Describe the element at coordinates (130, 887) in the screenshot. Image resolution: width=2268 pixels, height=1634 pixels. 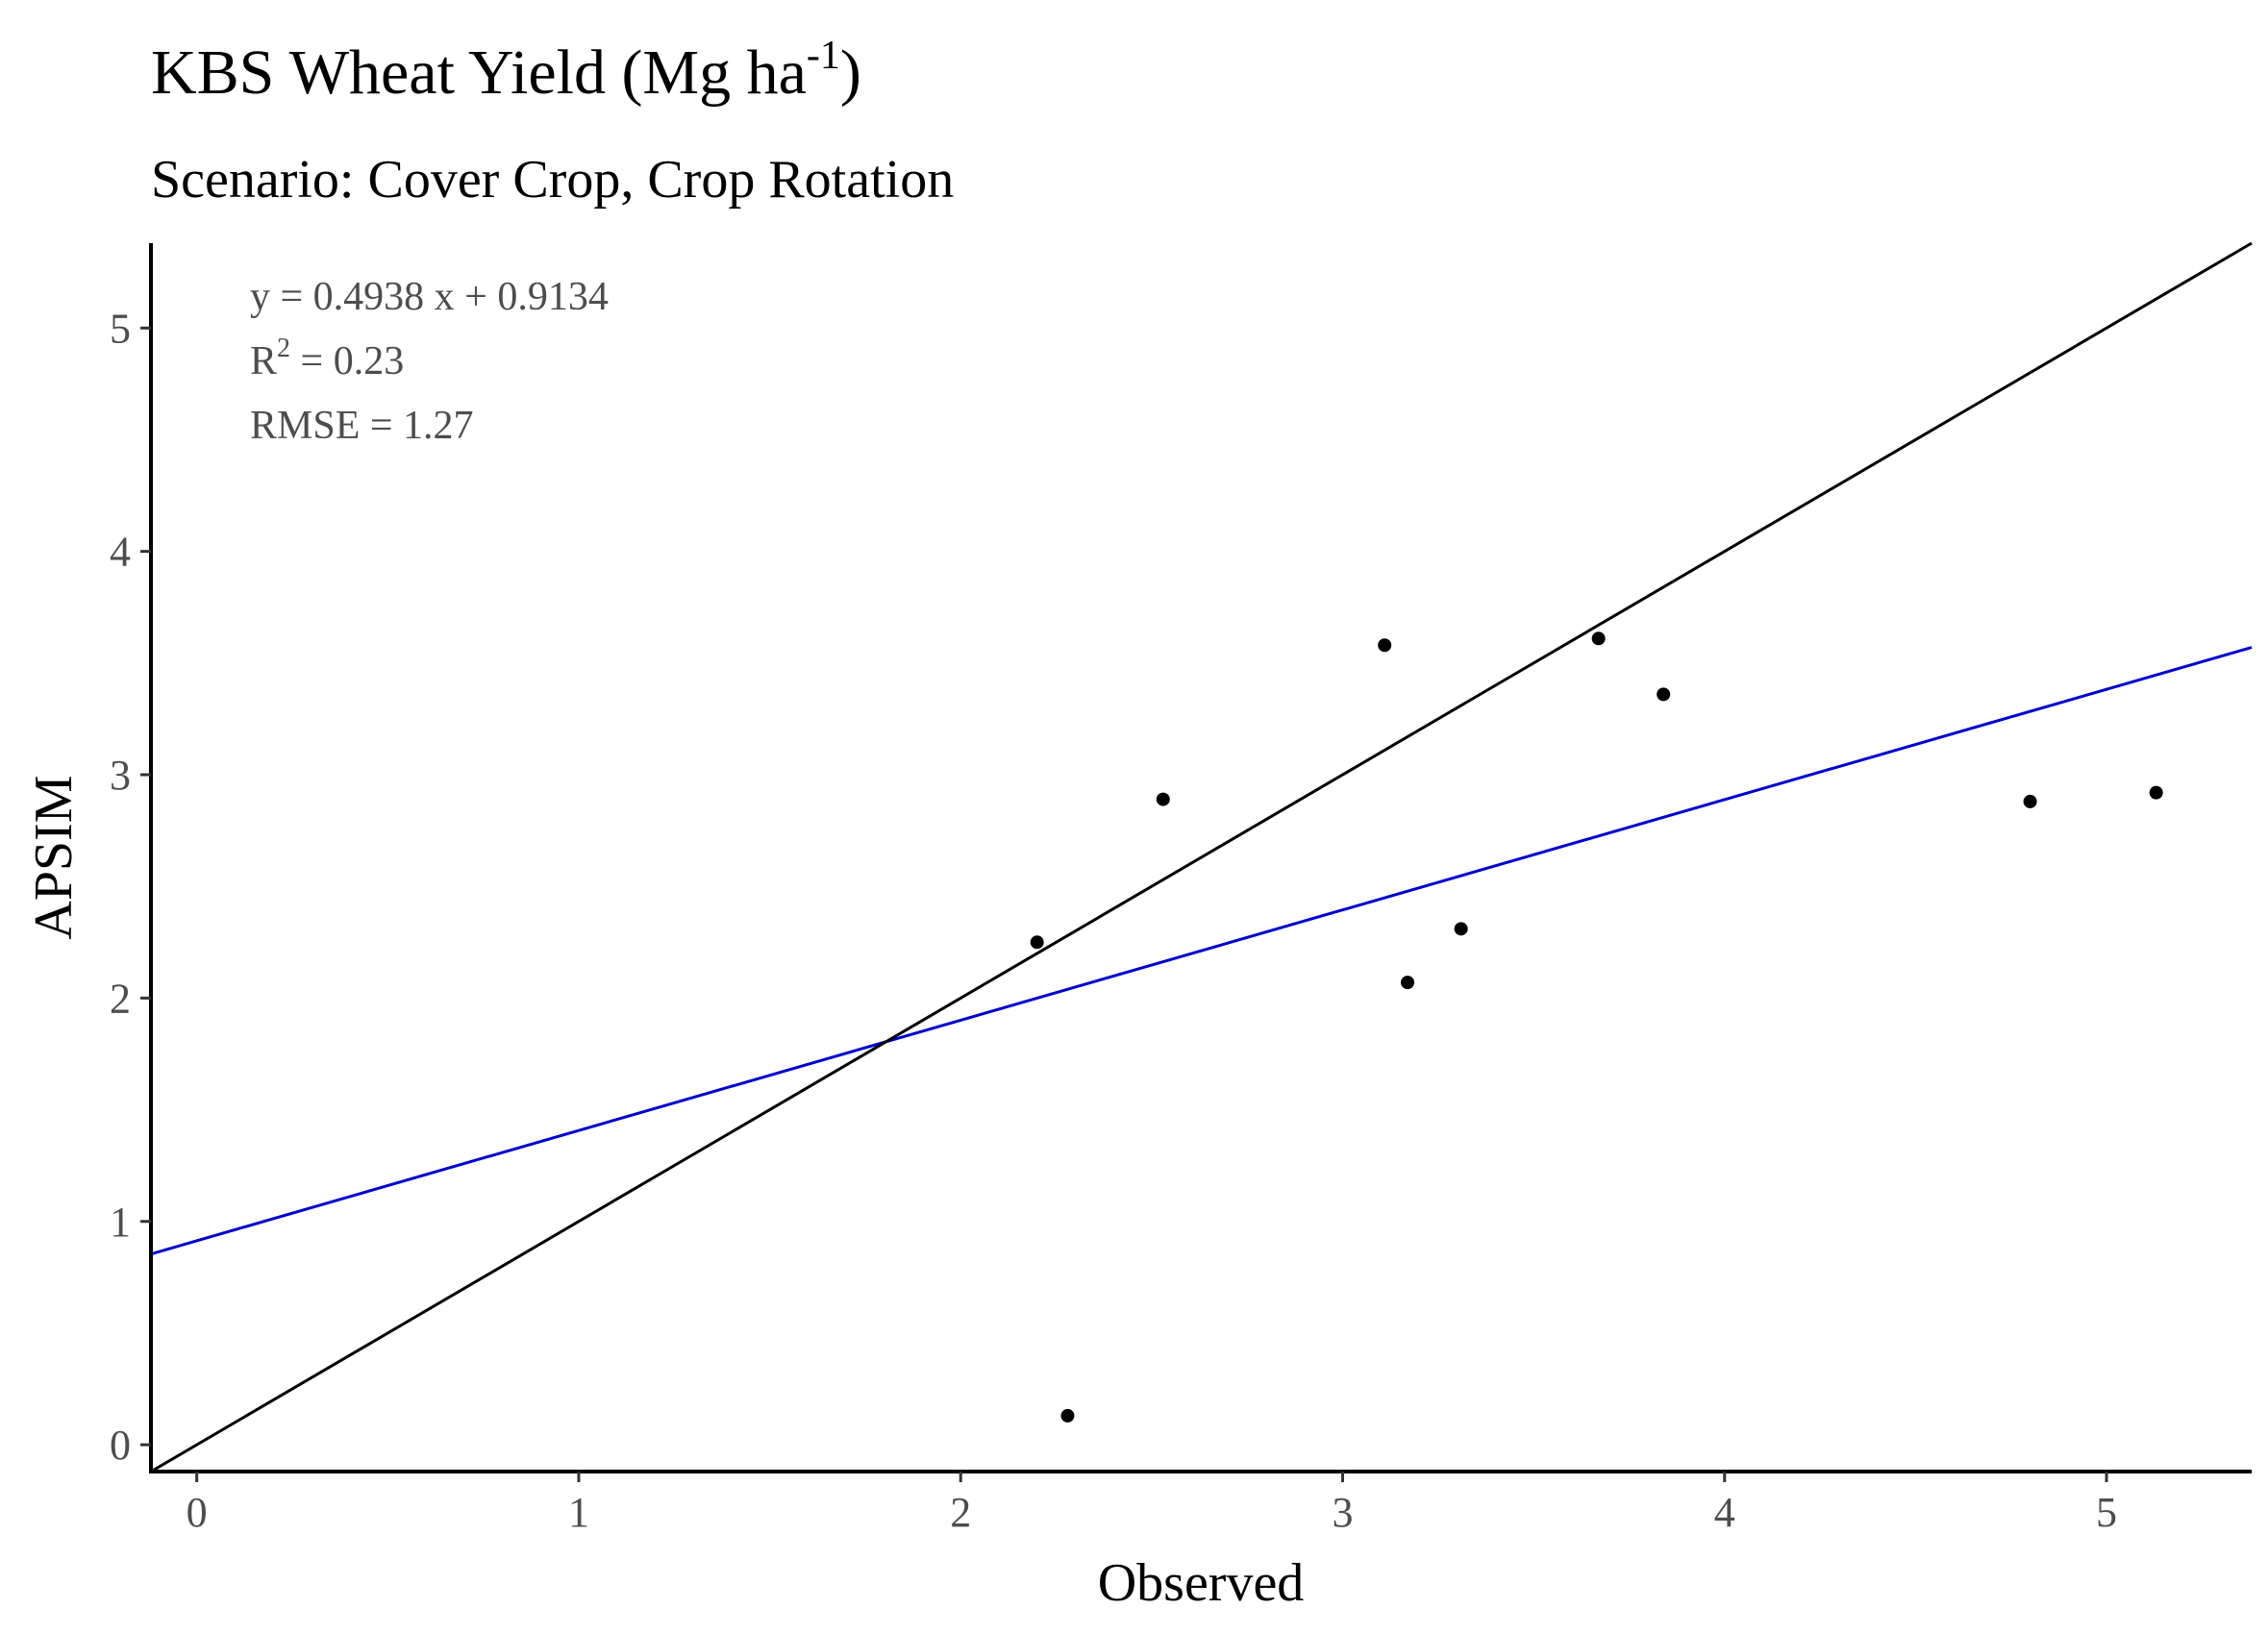
I see `y-axis-ticks: 0 1 2 3 4 5` at that location.